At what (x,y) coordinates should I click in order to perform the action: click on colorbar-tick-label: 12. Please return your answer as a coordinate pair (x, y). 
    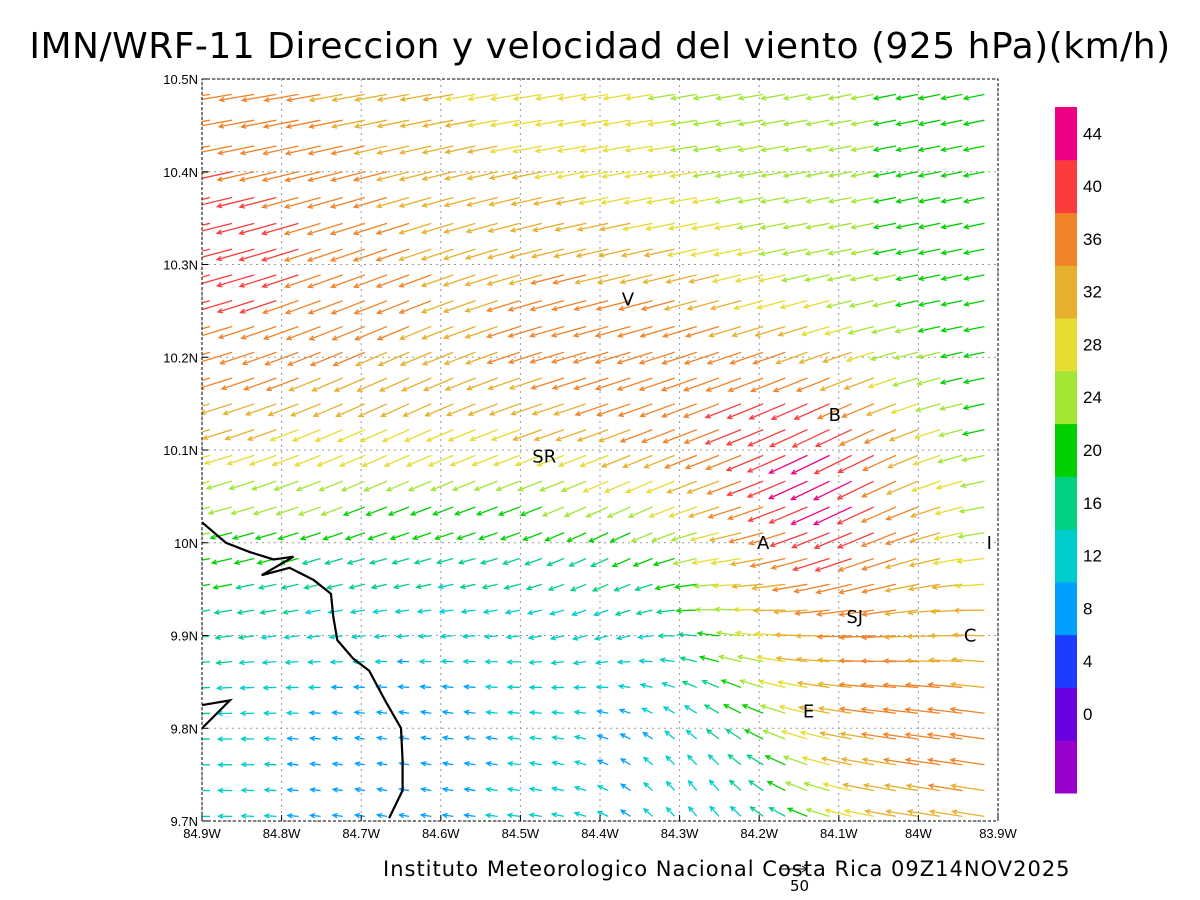
    Looking at the image, I should click on (1092, 556).